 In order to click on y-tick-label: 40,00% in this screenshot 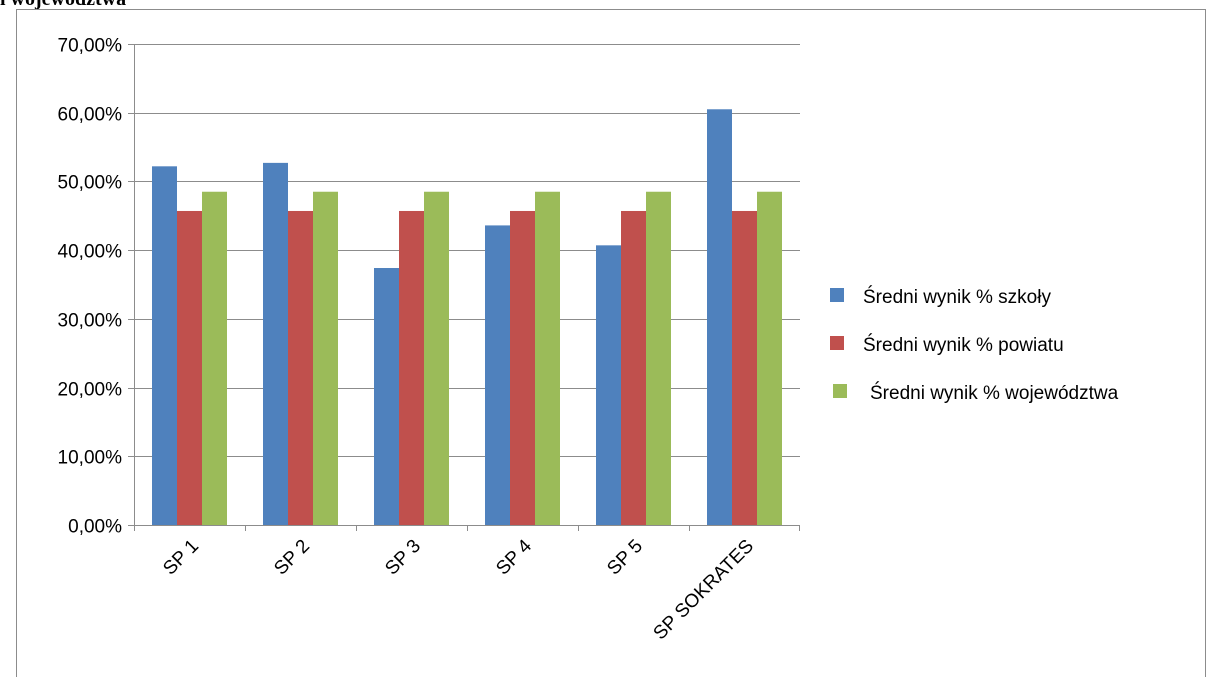, I will do `click(90, 252)`.